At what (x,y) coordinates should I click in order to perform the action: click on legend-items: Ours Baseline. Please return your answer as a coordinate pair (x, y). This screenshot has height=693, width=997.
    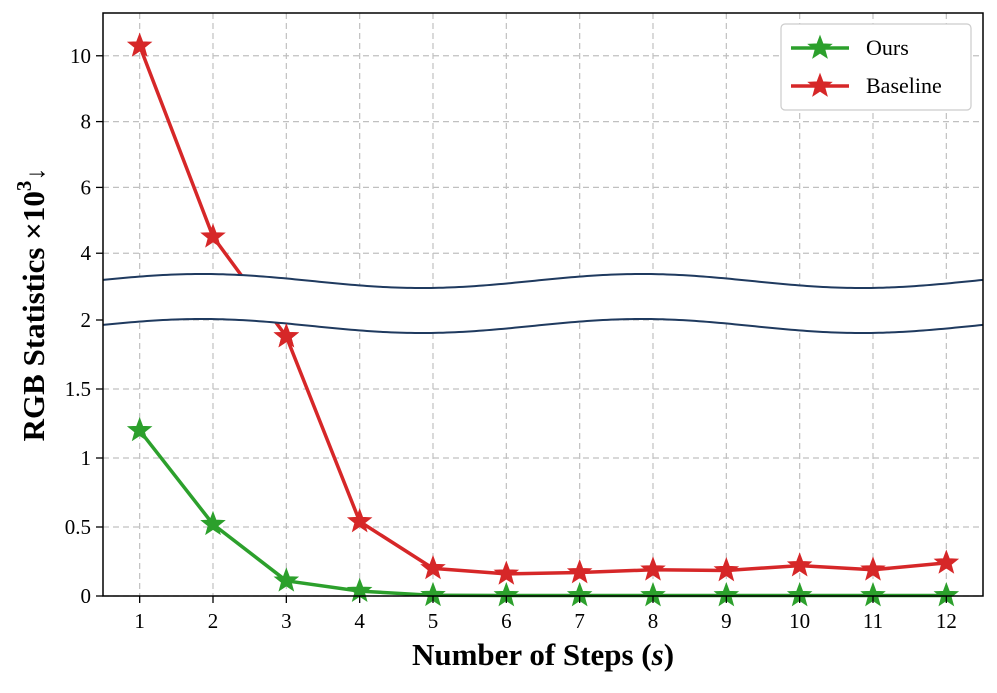
    Looking at the image, I should click on (866, 66).